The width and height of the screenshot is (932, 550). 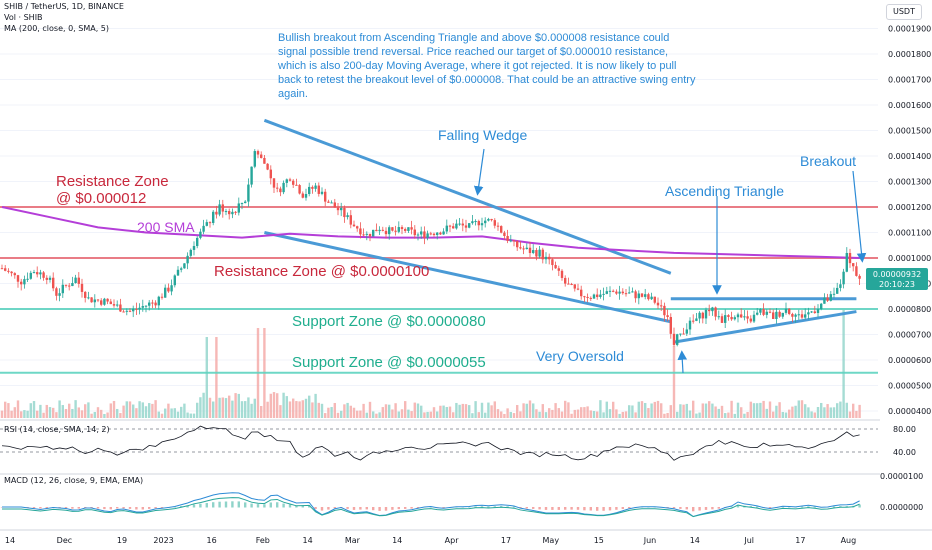 I want to click on price-tick-label: 0.0000400, so click(x=909, y=411).